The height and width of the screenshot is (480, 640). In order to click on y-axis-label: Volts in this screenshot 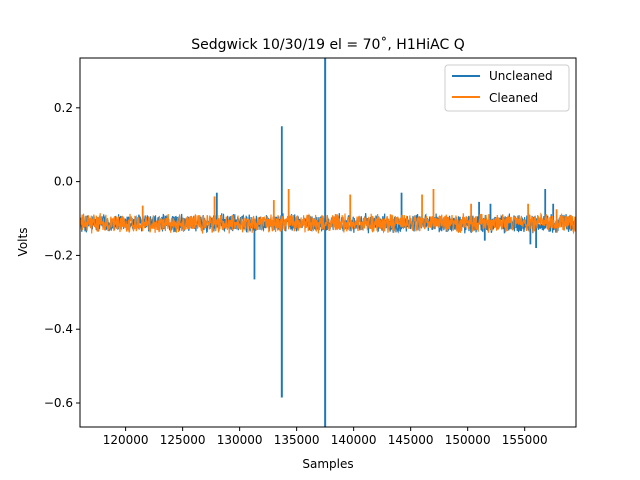, I will do `click(23, 242)`.